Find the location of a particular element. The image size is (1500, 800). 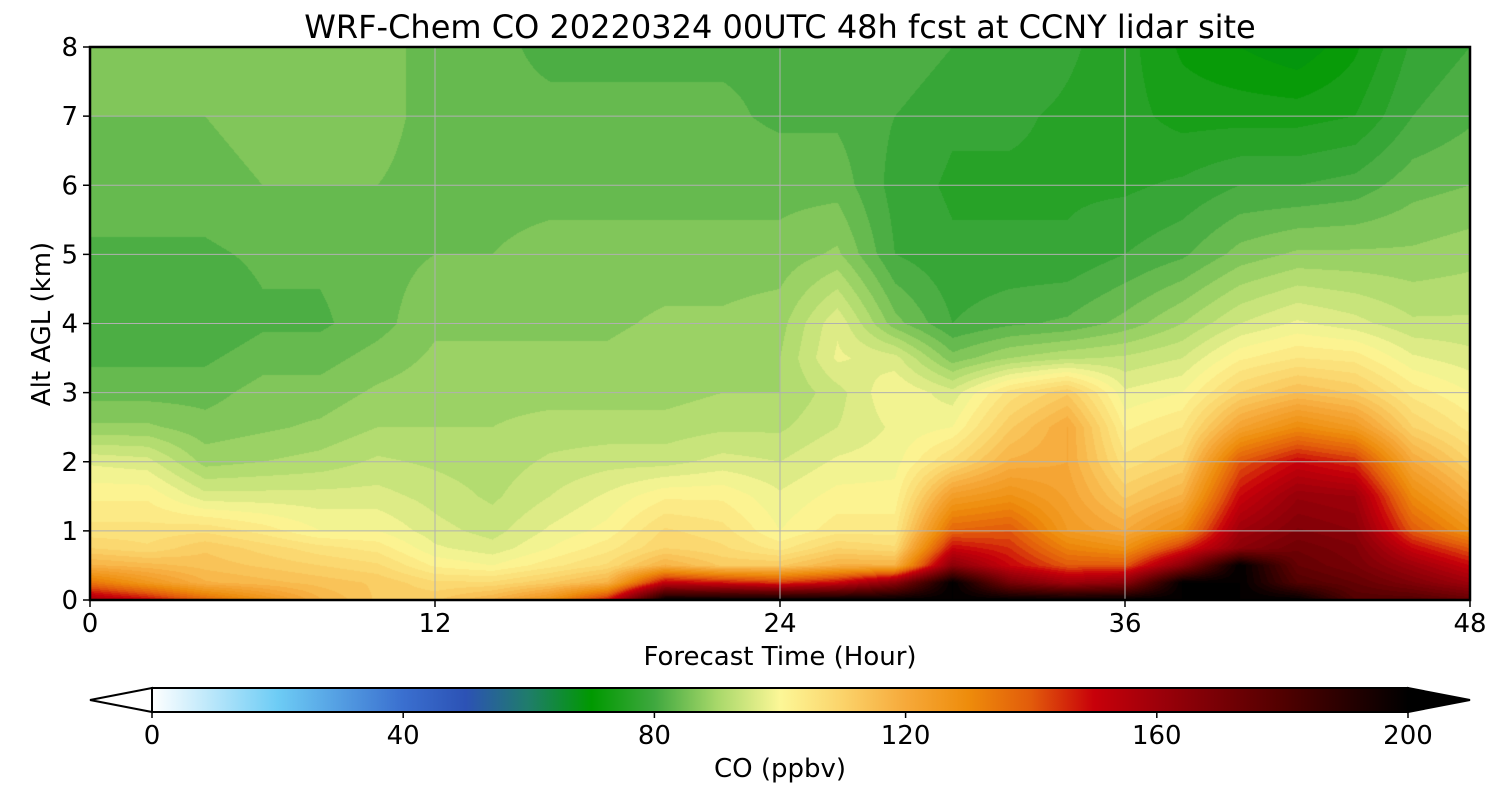

colorbar-label: CO (ppbv) is located at coordinates (780, 769).